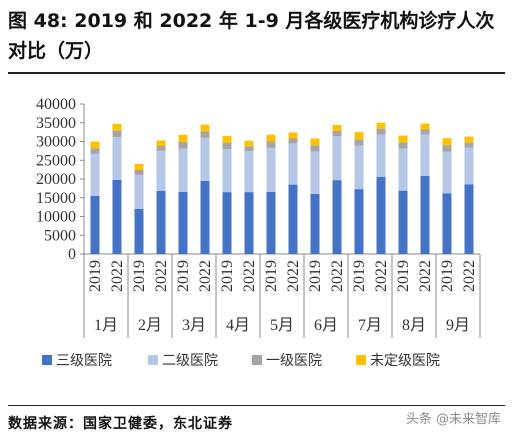 This screenshot has height=442, width=513. What do you see at coordinates (190, 361) in the screenshot?
I see `legend-label: 二级医院` at bounding box center [190, 361].